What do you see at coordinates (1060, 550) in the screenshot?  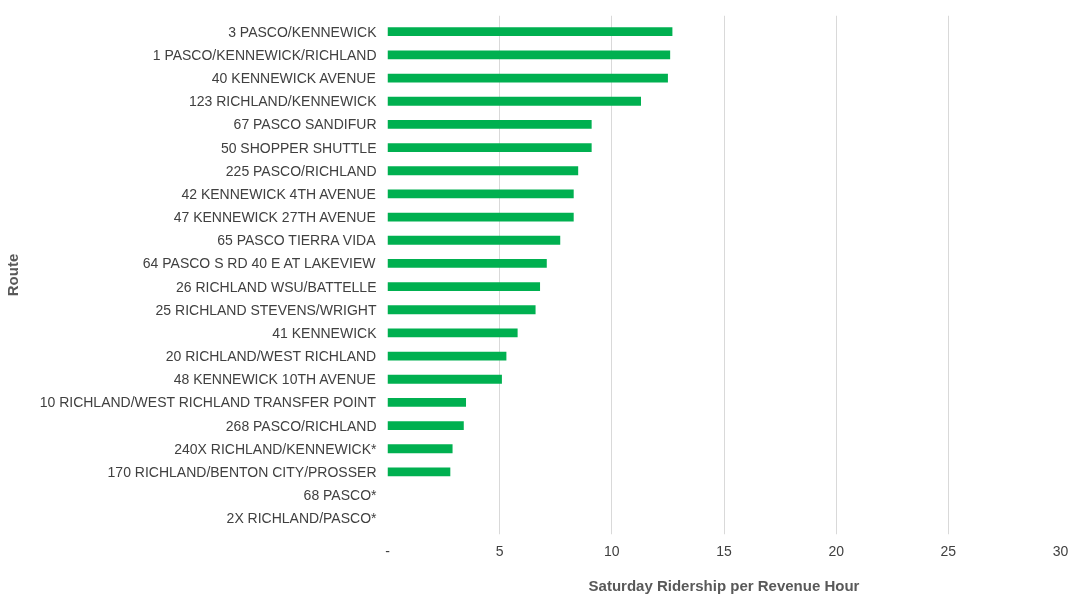 I see `x-tick-label: 30` at bounding box center [1060, 550].